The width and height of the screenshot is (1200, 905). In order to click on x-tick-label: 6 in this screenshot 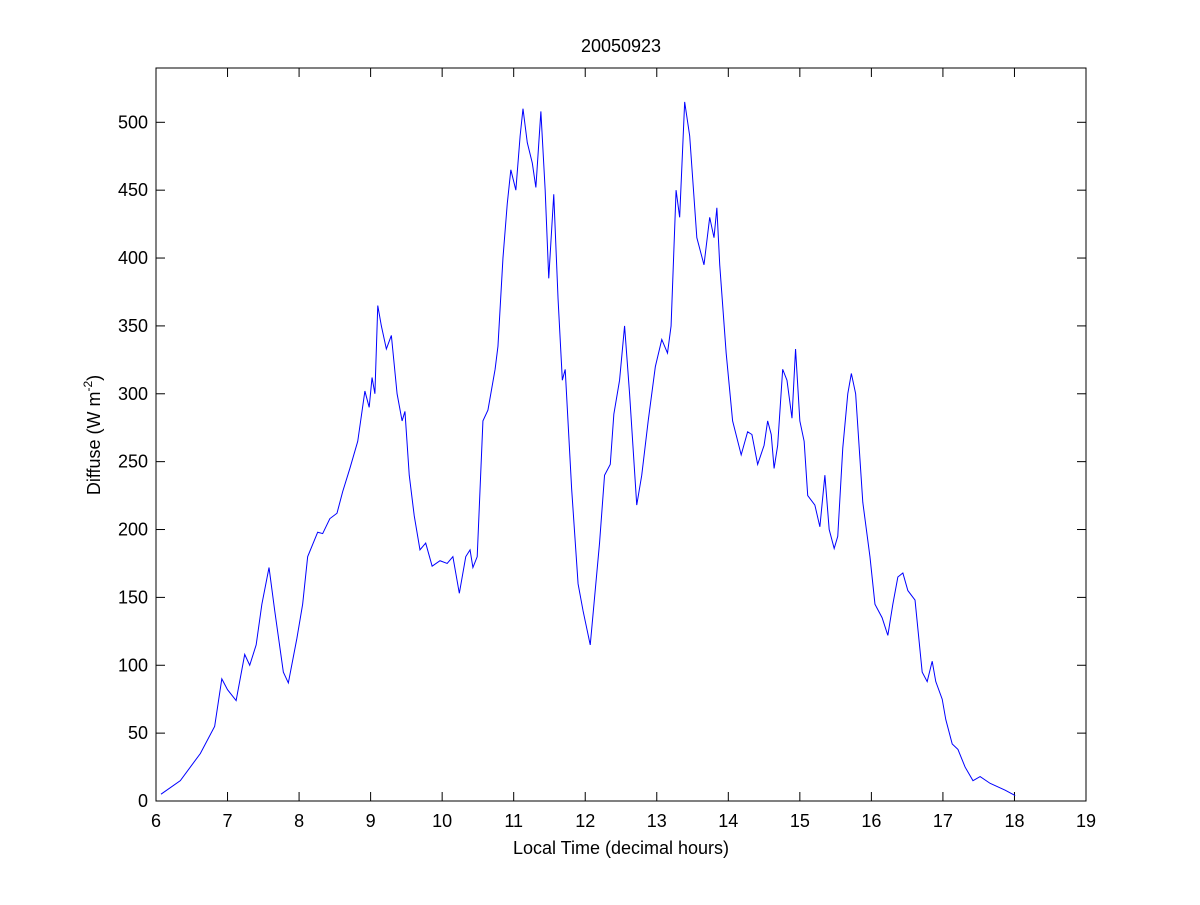, I will do `click(156, 821)`.